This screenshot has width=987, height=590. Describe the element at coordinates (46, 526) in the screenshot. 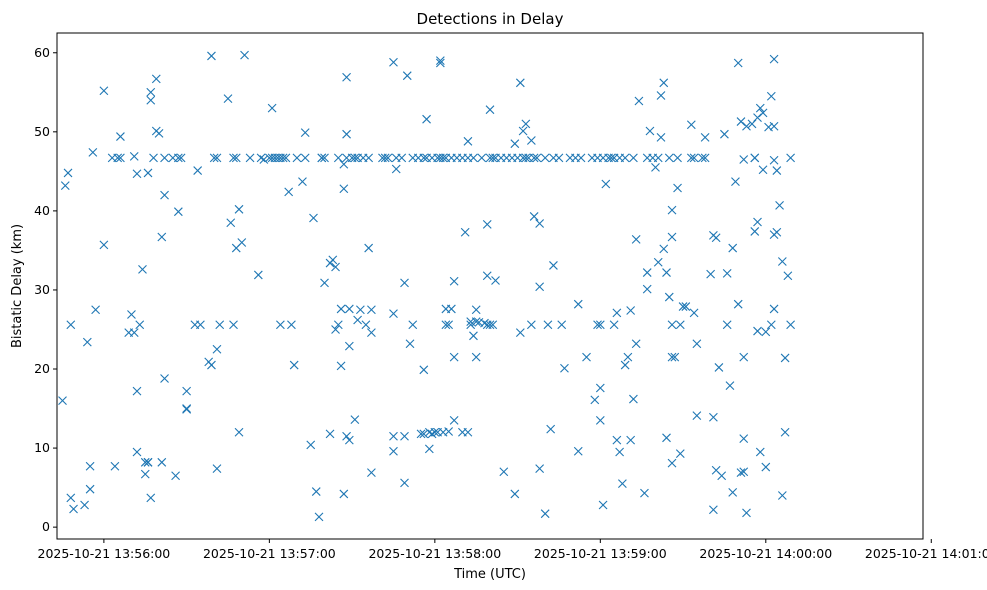

I see `y-tick-label: 0` at that location.